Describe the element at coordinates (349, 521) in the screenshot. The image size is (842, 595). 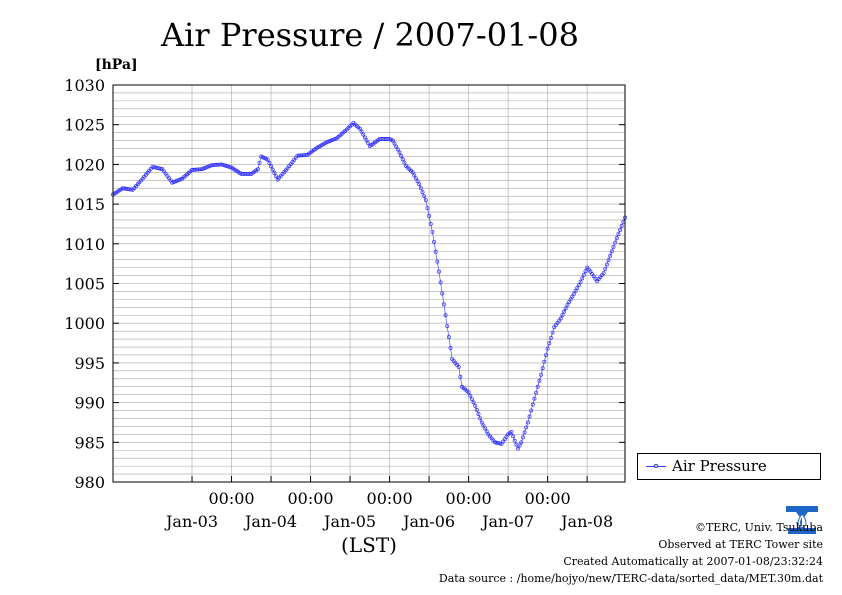
I see `x-tick-label-day: Jan-05` at that location.